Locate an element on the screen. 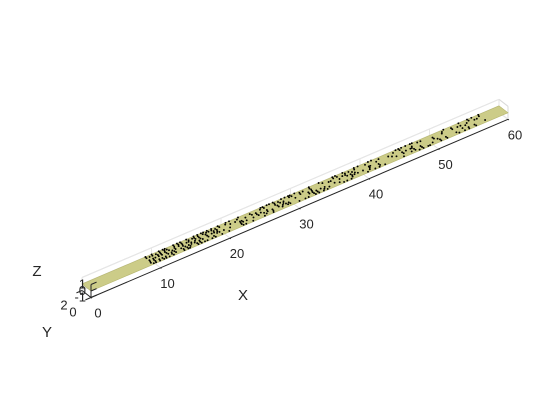  z-tick-label: 0 is located at coordinates (82, 290).